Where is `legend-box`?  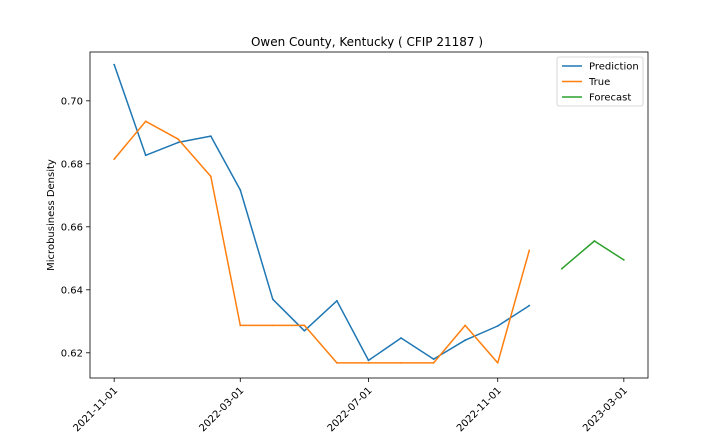 legend-box is located at coordinates (600, 81).